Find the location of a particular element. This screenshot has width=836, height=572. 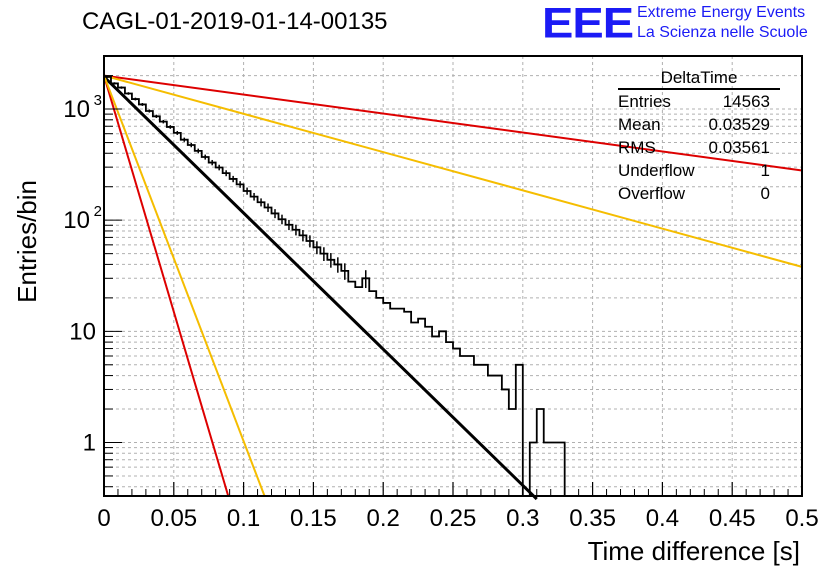

y-axis-label: Entries/bin is located at coordinates (27, 241).